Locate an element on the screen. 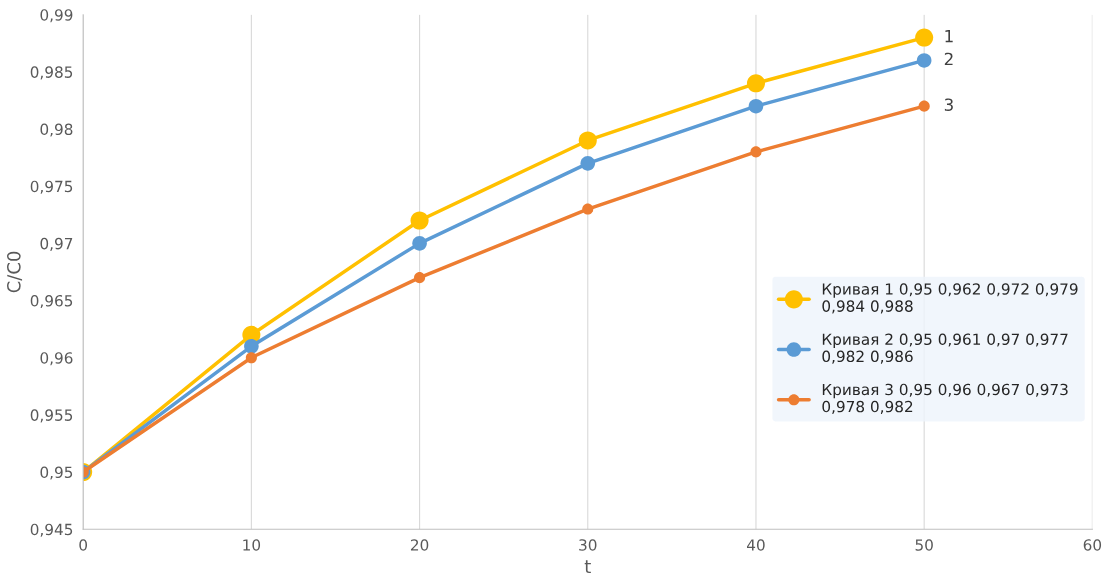  legend-label: Кривая 1 0,95 0,962 0,972 0,979 0,984 0,988 is located at coordinates (950, 298).